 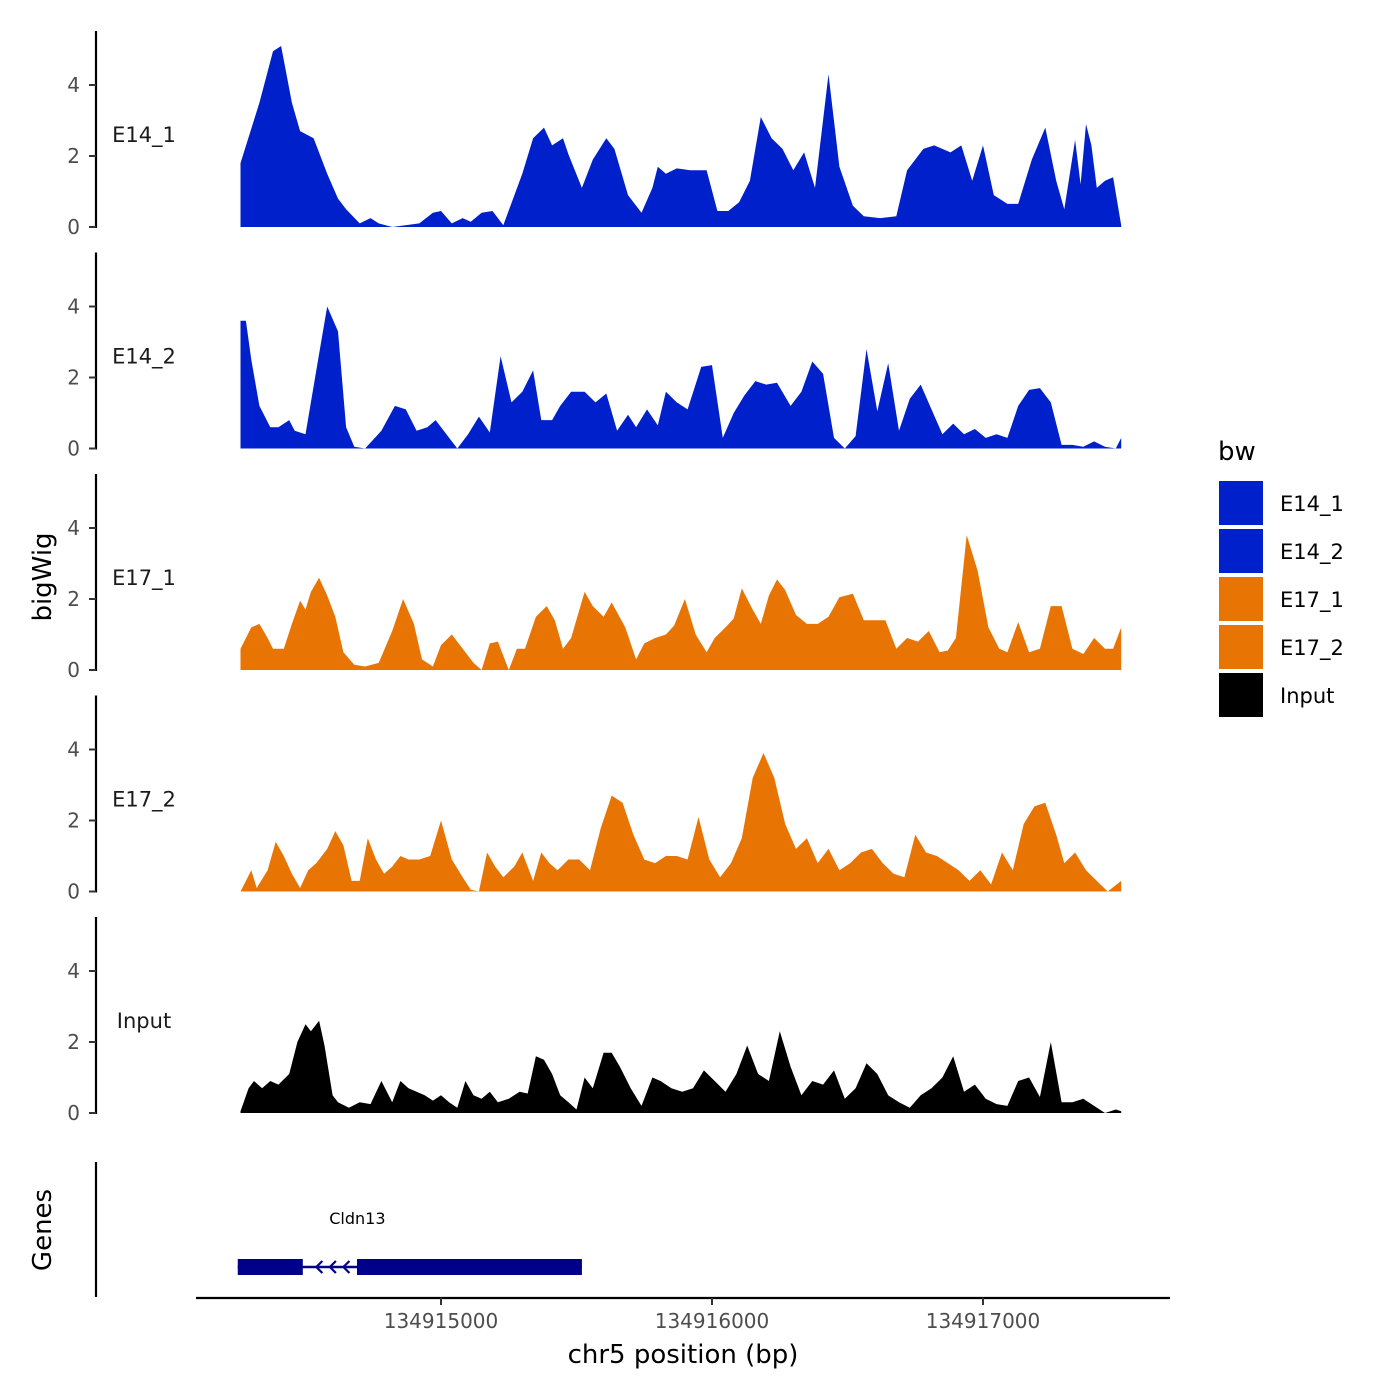 I want to click on panel-Input: 0 2 4 Input, so click(x=594, y=1021).